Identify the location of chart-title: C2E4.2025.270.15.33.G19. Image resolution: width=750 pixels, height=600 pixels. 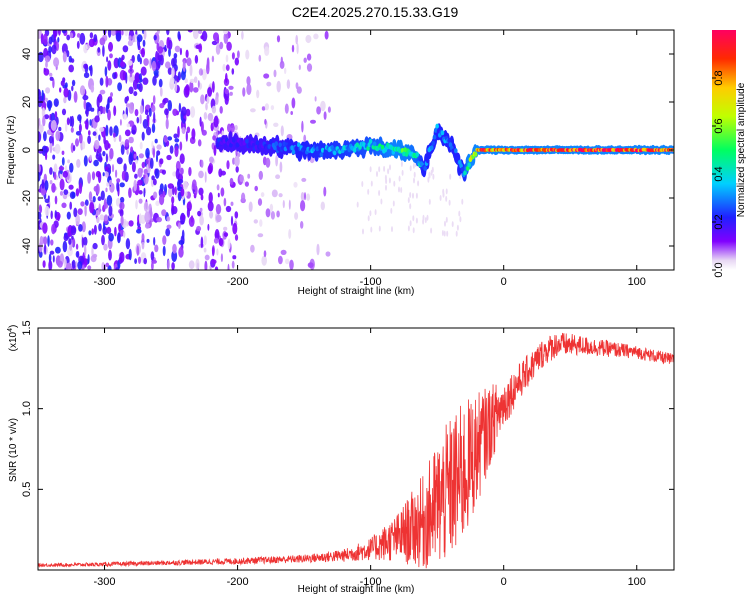
(375, 12).